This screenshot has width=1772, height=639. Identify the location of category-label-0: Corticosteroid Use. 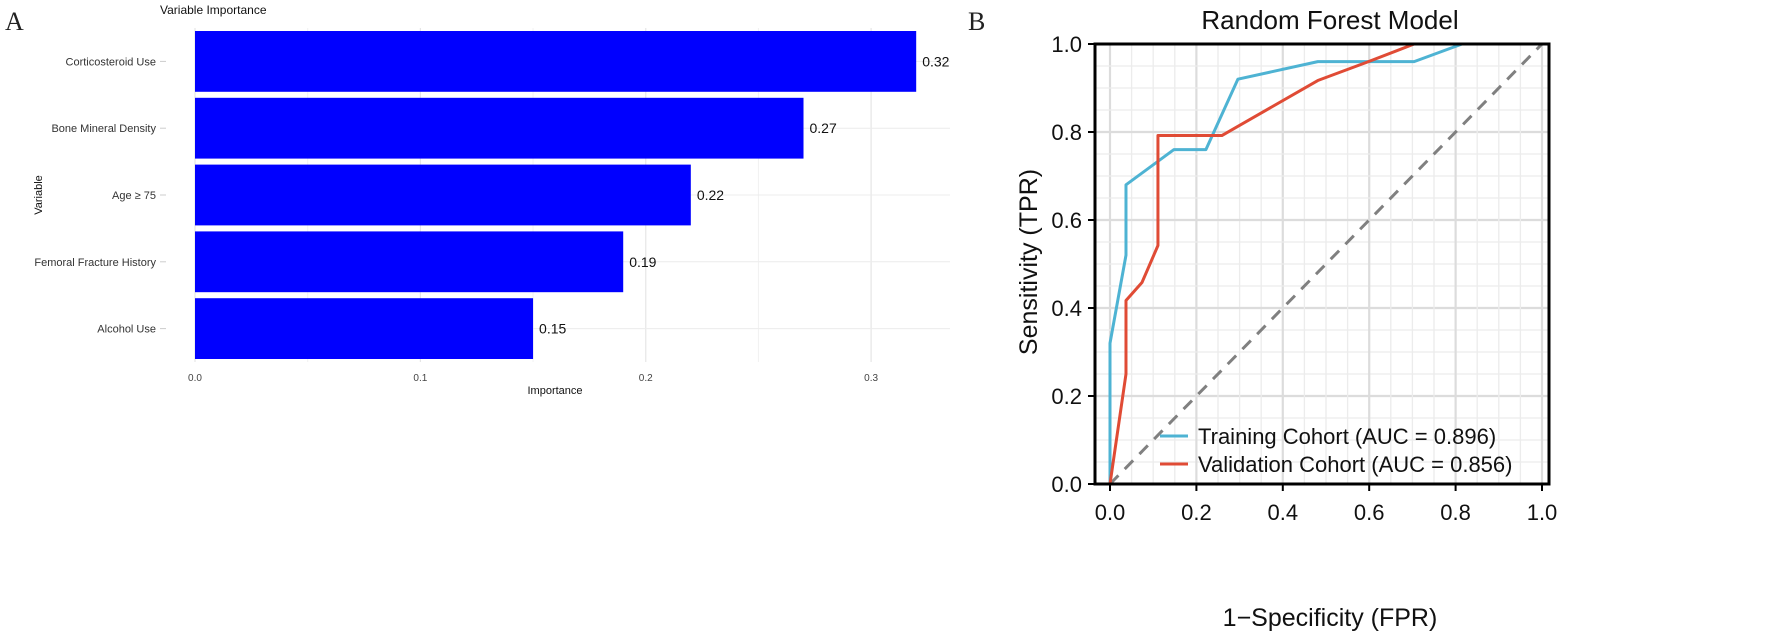
(111, 62).